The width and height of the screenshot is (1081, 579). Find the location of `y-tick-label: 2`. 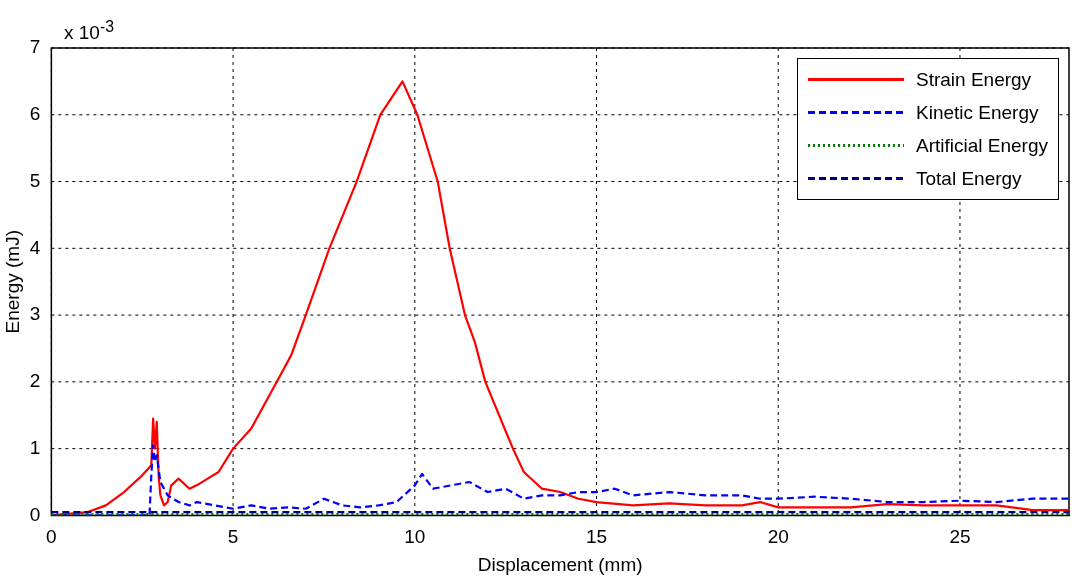

y-tick-label: 2 is located at coordinates (35, 381).